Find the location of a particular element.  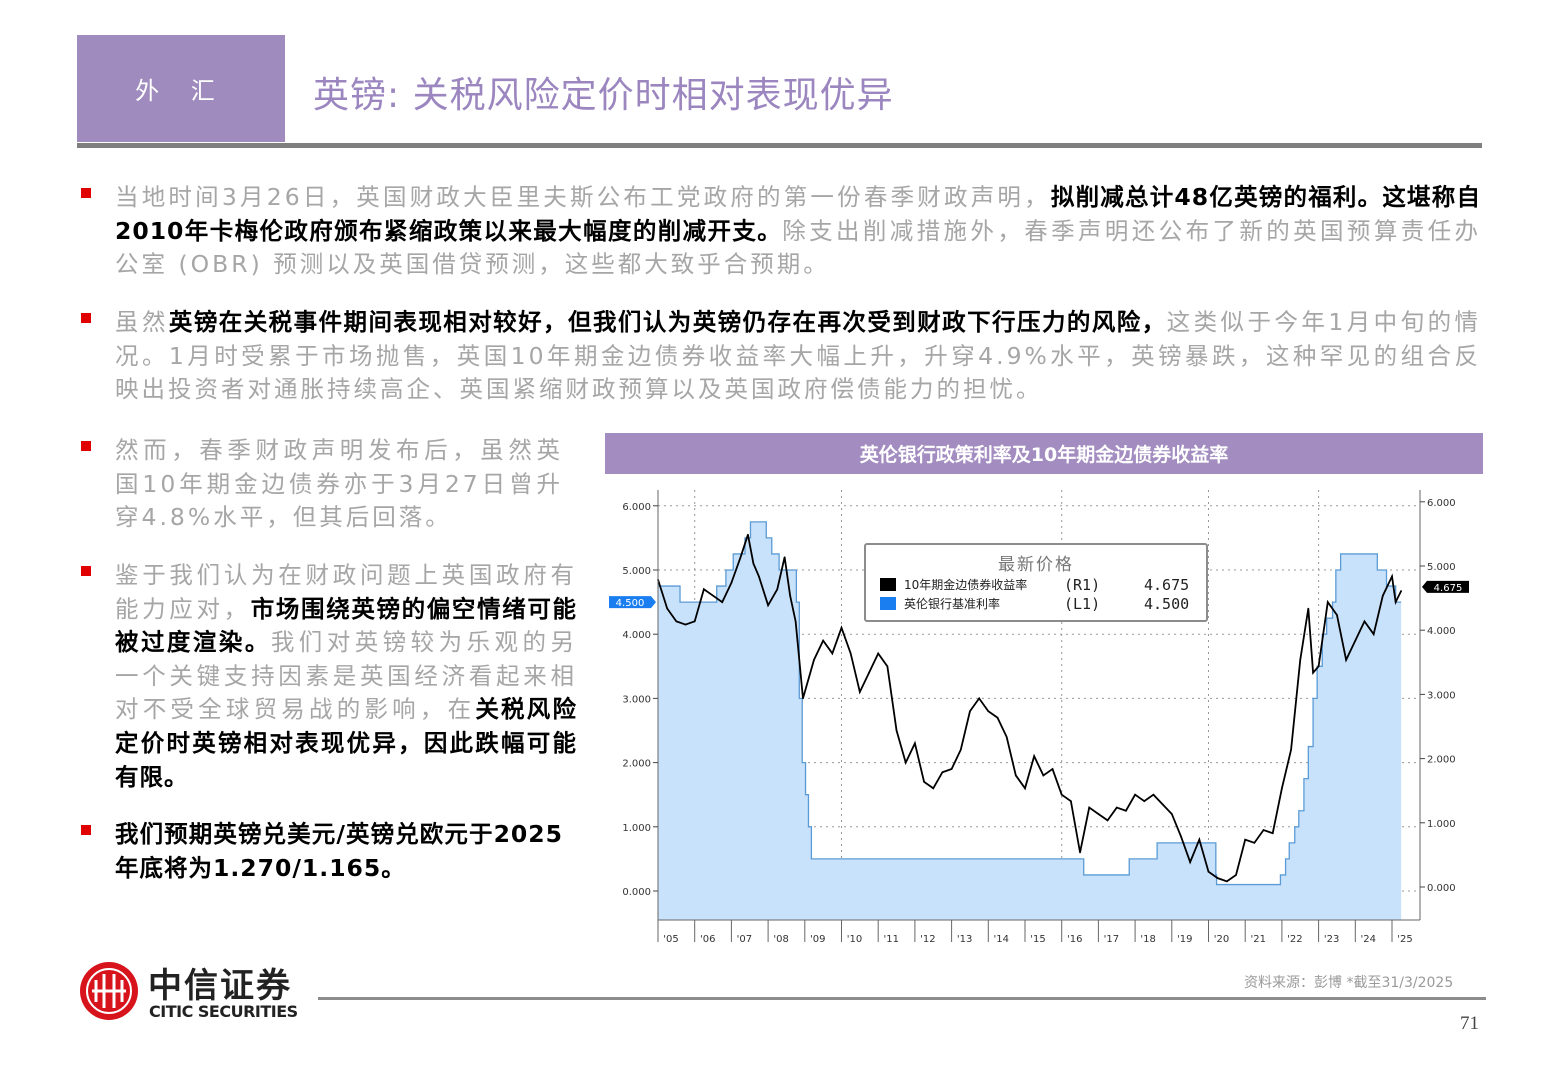

x-tick-label: '05 is located at coordinates (670, 939).